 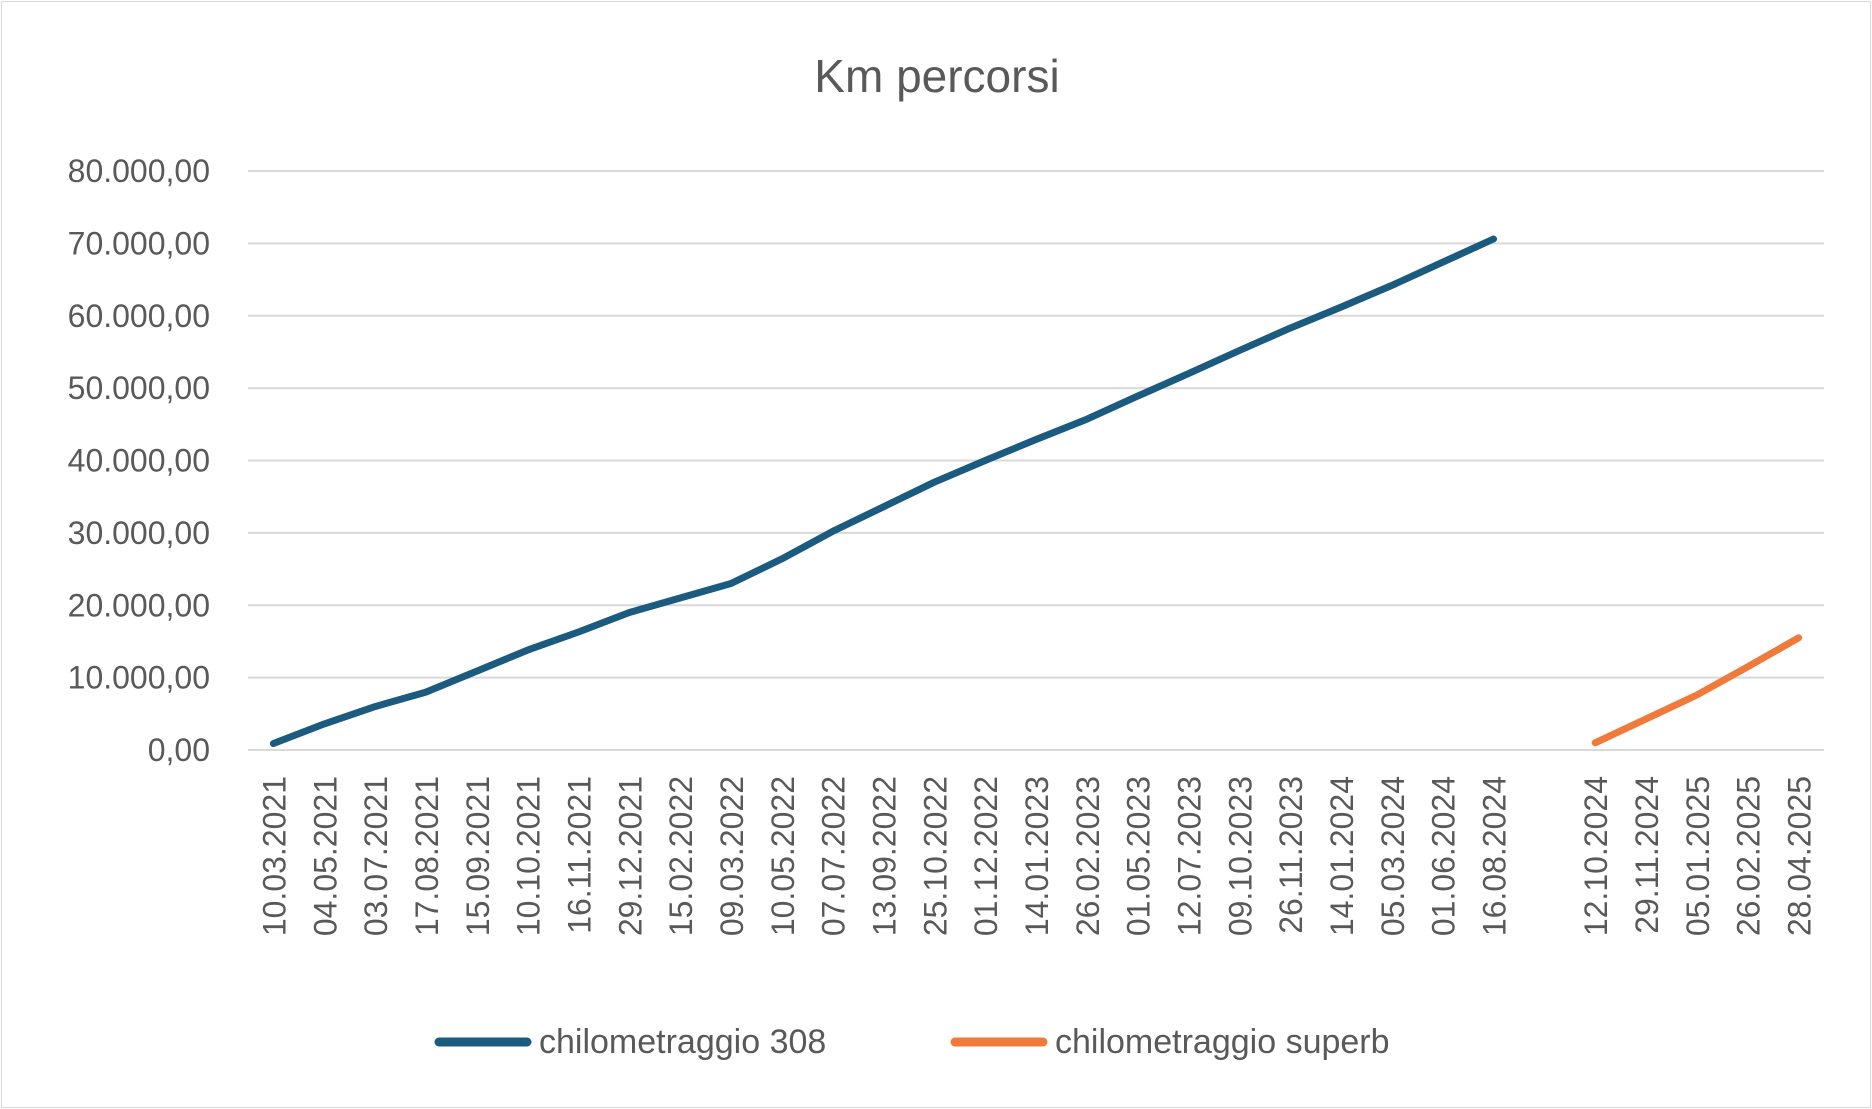 I want to click on x-tick-label: 03.07.2021, so click(x=376, y=856).